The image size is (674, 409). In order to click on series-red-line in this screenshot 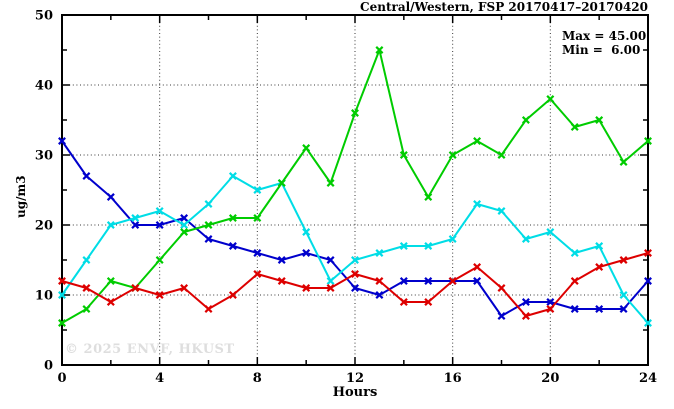, I will do `click(355, 284)`.